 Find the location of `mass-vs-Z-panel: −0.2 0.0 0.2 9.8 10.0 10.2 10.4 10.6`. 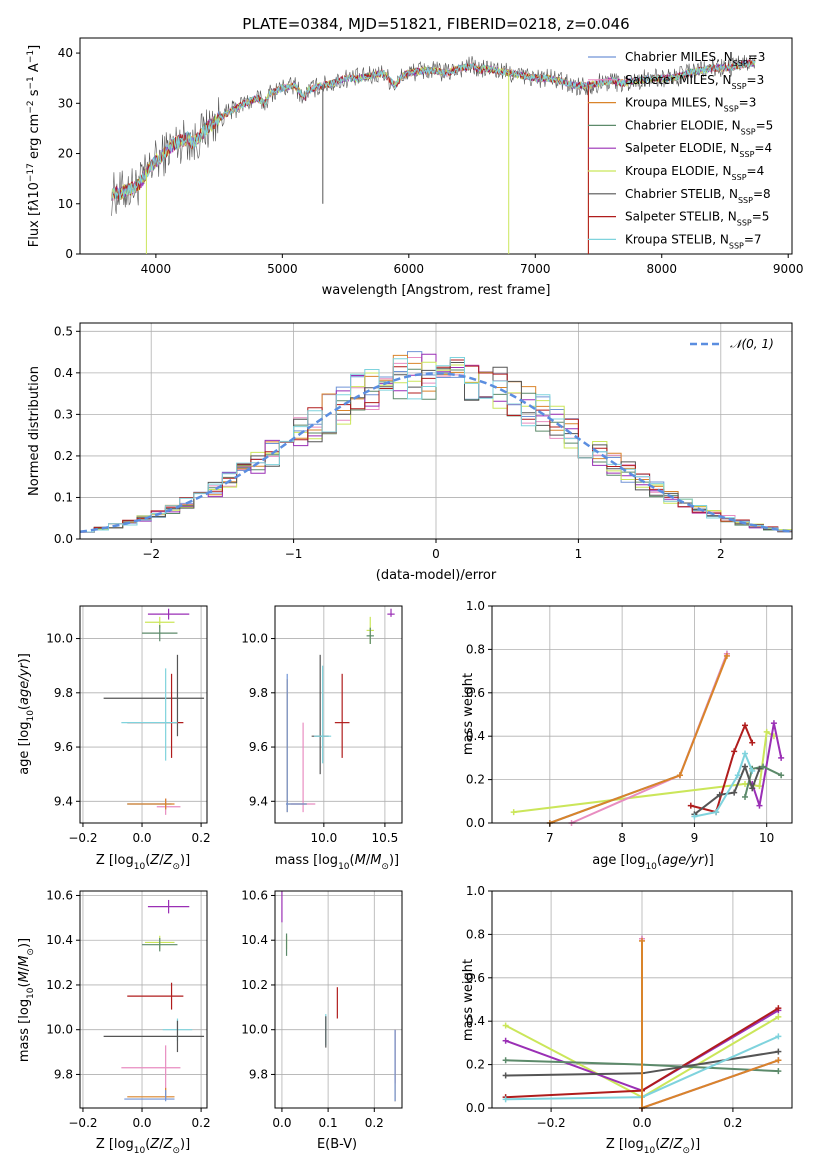

mass-vs-Z-panel: −0.2 0.0 0.2 9.8 10.0 10.2 10.4 10.6 is located at coordinates (128, 1009).